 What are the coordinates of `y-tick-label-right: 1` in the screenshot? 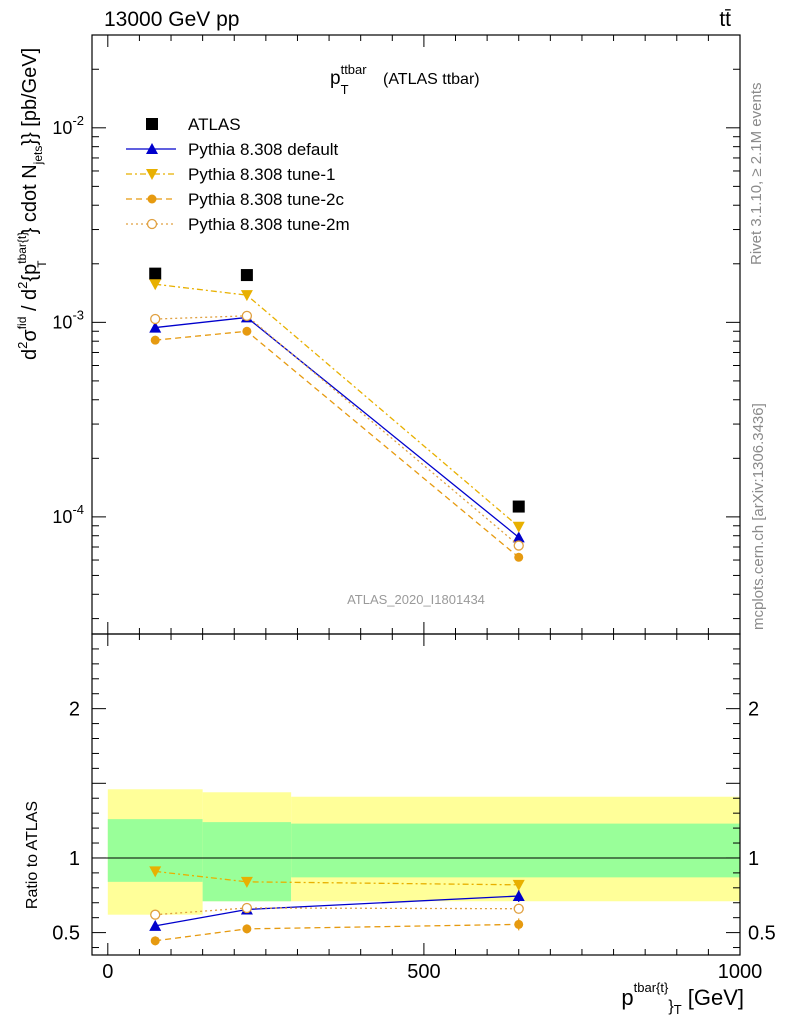 It's located at (753, 859).